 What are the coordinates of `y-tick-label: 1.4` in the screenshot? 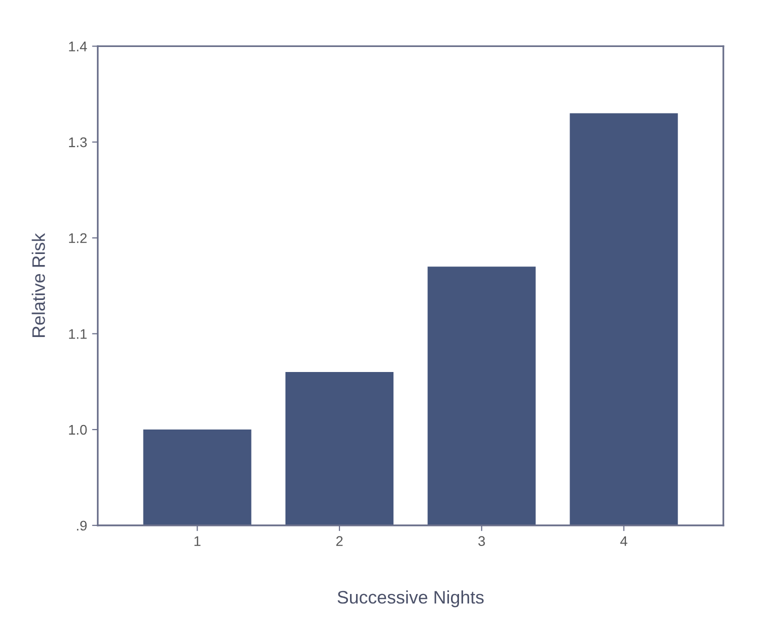 It's located at (78, 47).